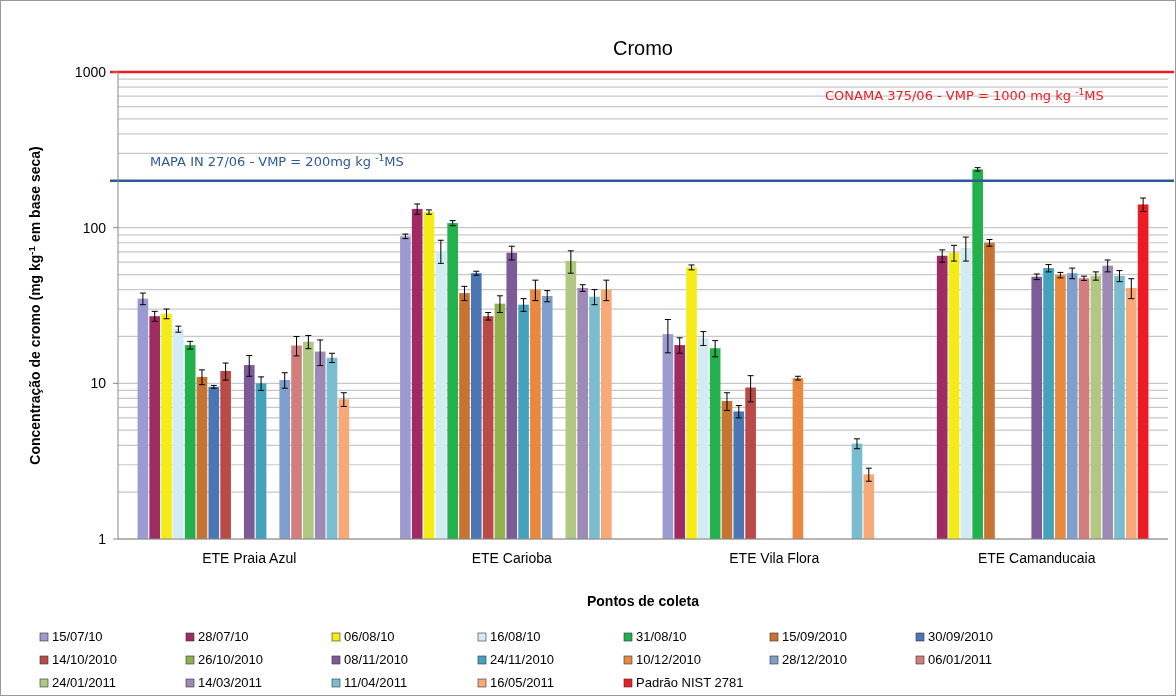 This screenshot has width=1176, height=696. Describe the element at coordinates (277, 160) in the screenshot. I see `ref-line-label: MAPA IN 27/06 - VMP = 200mg kg $^{-1}$MS` at that location.